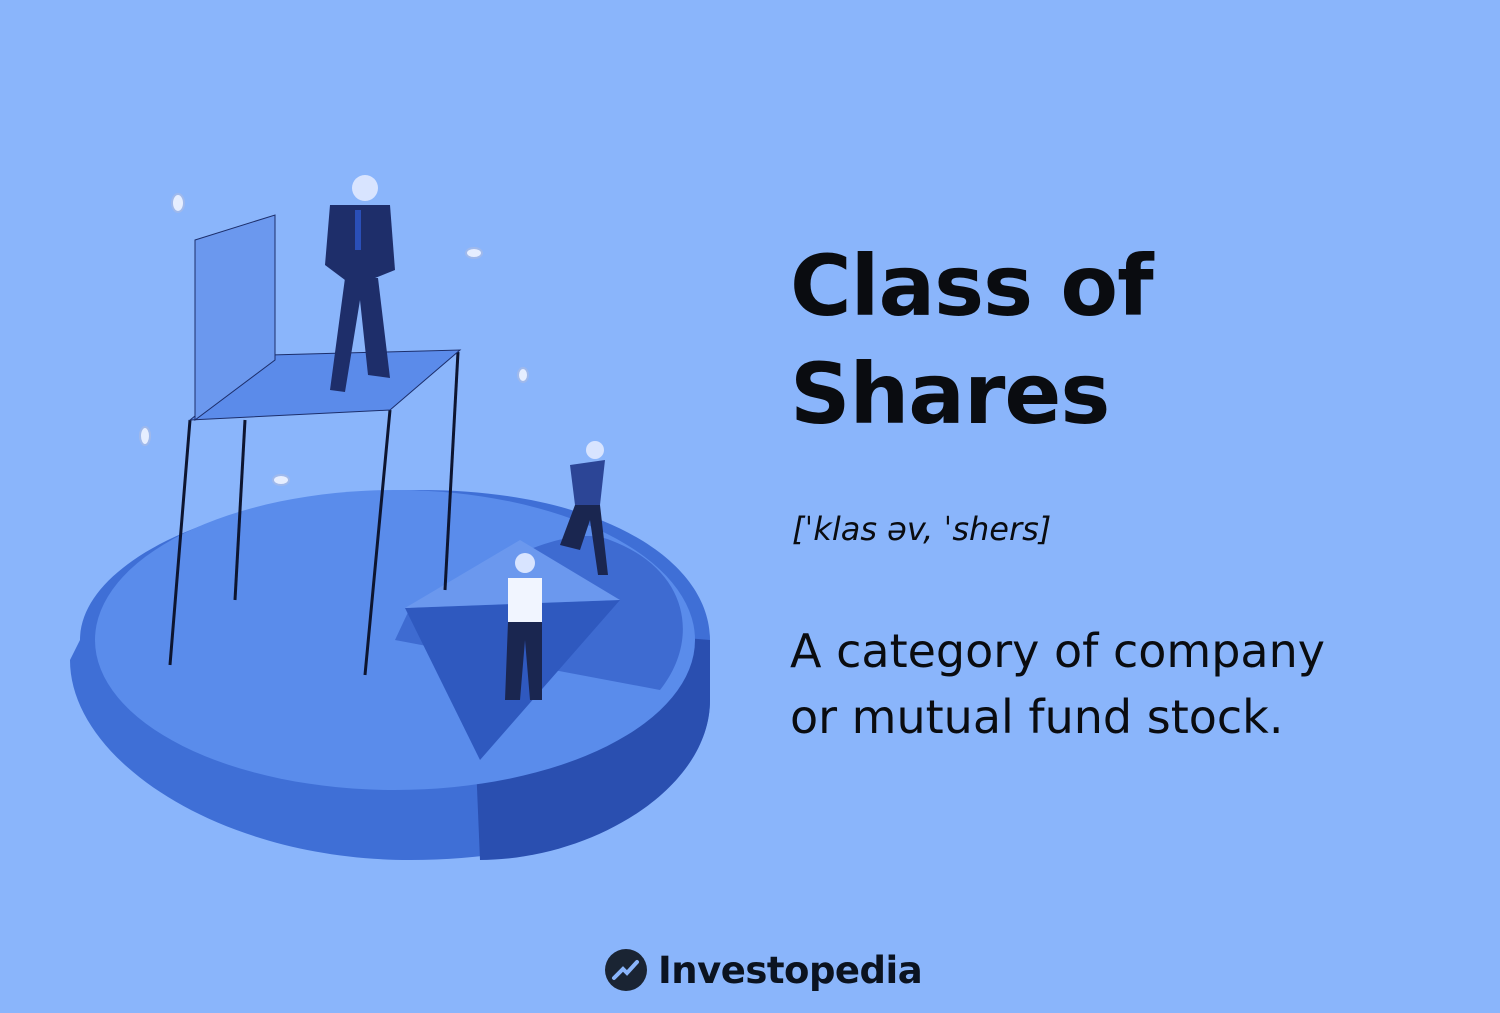 The height and width of the screenshot is (1013, 1500). I want to click on page-title: Class of Shares, so click(972, 340).